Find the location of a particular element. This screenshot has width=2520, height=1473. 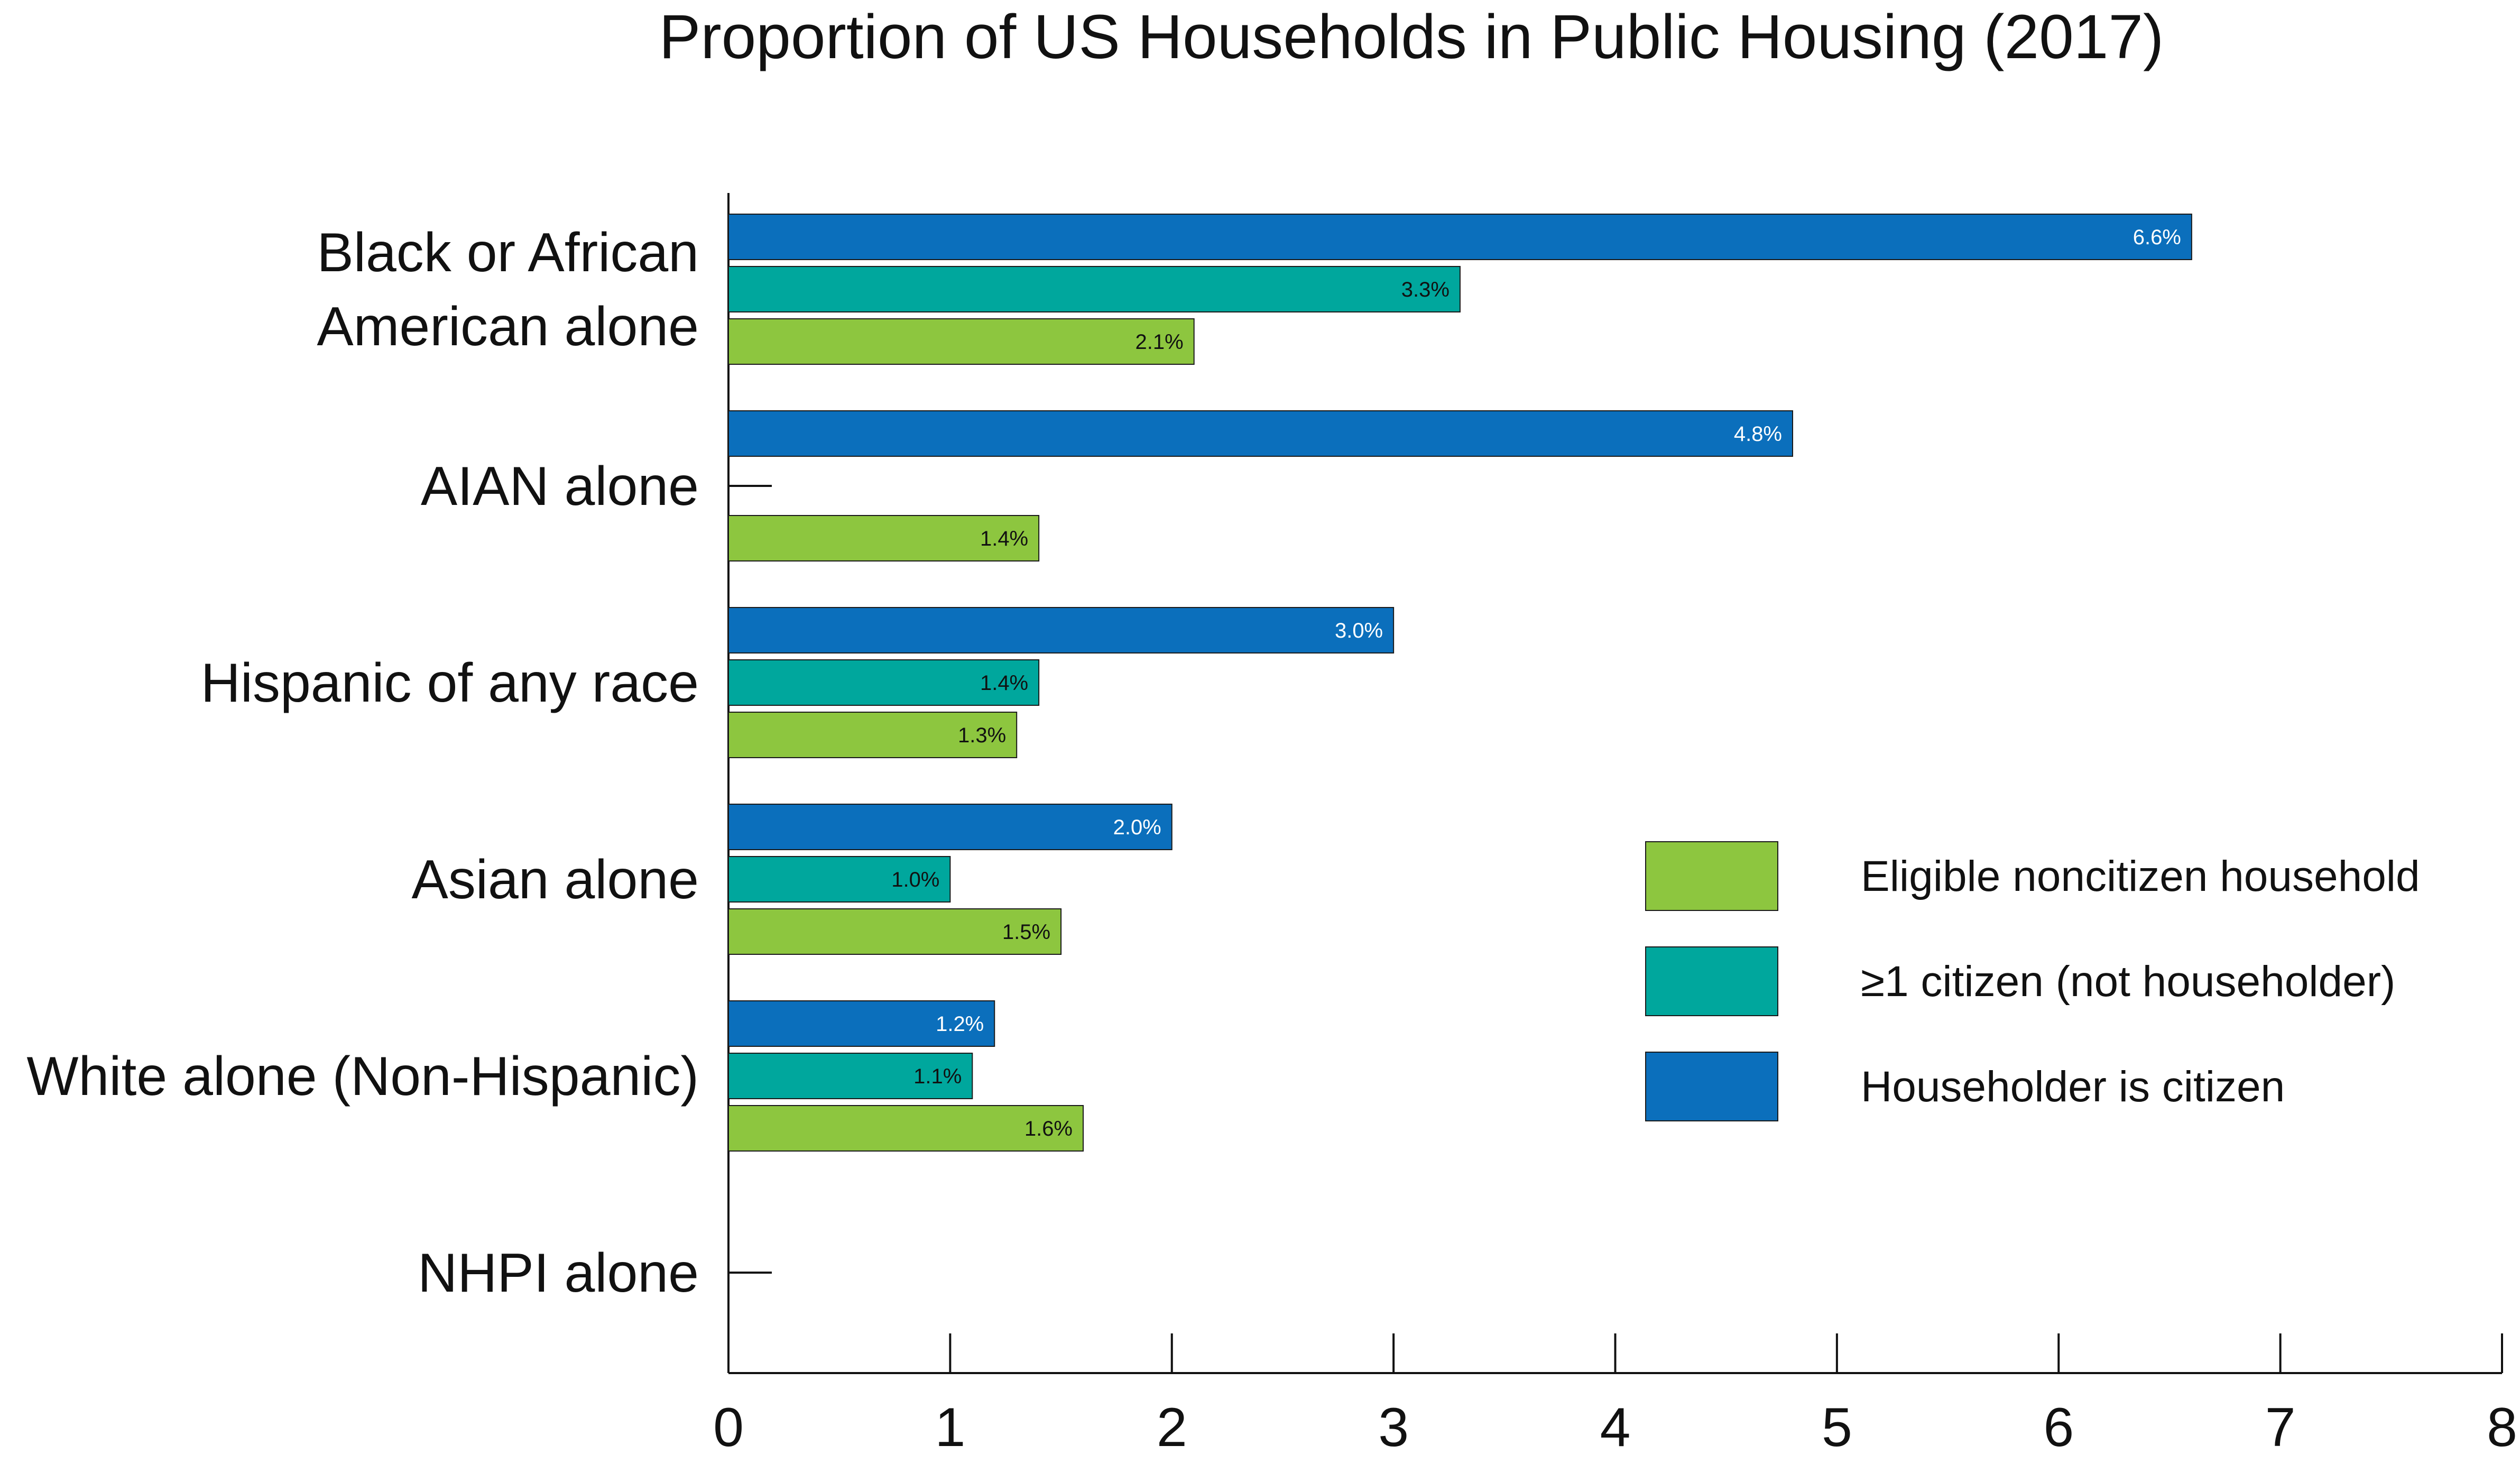

bar-data-label: 2.0% is located at coordinates (1137, 827).